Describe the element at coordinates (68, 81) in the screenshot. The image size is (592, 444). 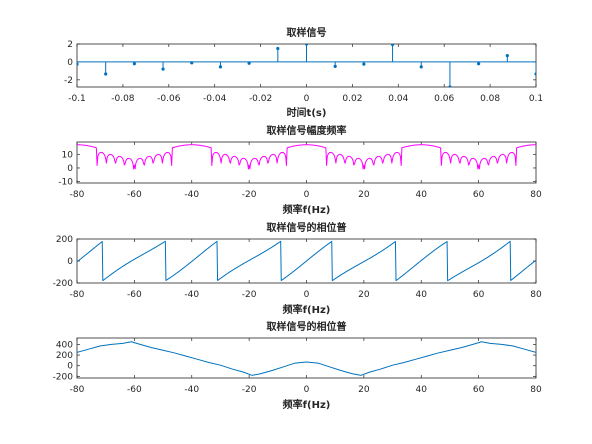
I see `y-tick-label: -2` at that location.